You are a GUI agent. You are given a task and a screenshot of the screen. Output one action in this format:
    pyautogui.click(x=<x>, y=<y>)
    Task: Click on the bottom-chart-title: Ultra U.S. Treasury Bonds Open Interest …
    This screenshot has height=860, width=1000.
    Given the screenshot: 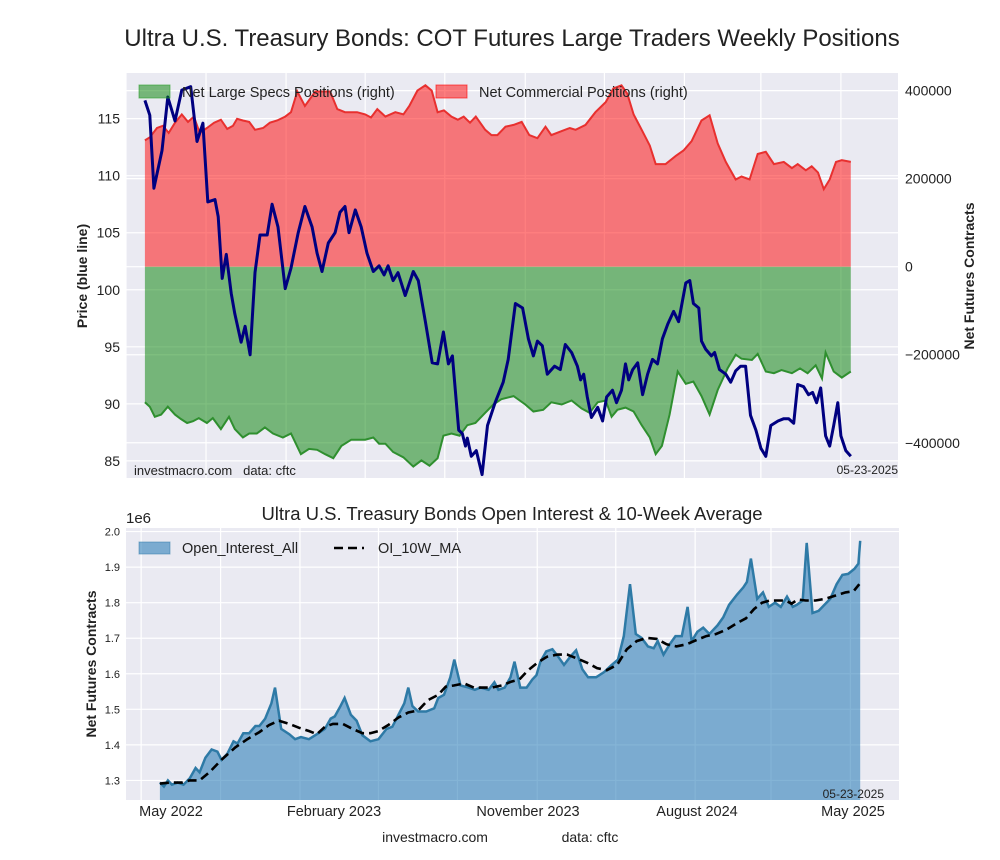 What is the action you would take?
    pyautogui.click(x=511, y=513)
    